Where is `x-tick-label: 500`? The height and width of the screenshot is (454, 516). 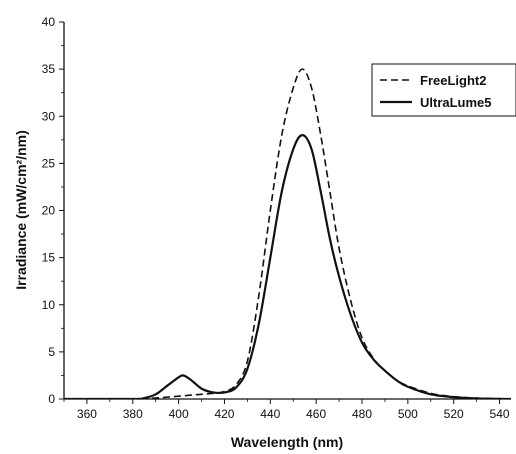
x-tick-label: 500 is located at coordinates (408, 414).